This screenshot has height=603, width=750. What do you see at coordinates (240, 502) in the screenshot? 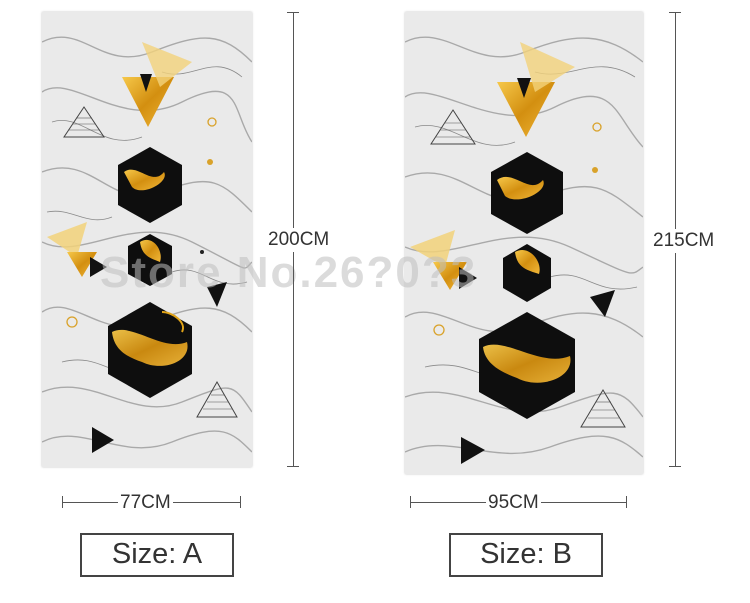
I see `width-cap-right-a` at bounding box center [240, 502].